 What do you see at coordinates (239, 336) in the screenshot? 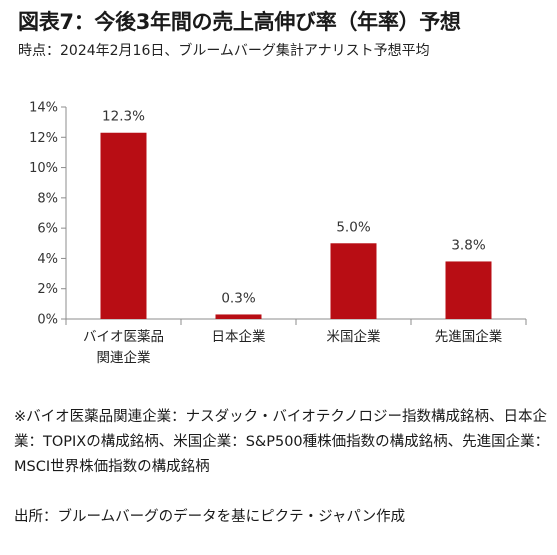
I see `x-category-label: 日本企業` at bounding box center [239, 336].